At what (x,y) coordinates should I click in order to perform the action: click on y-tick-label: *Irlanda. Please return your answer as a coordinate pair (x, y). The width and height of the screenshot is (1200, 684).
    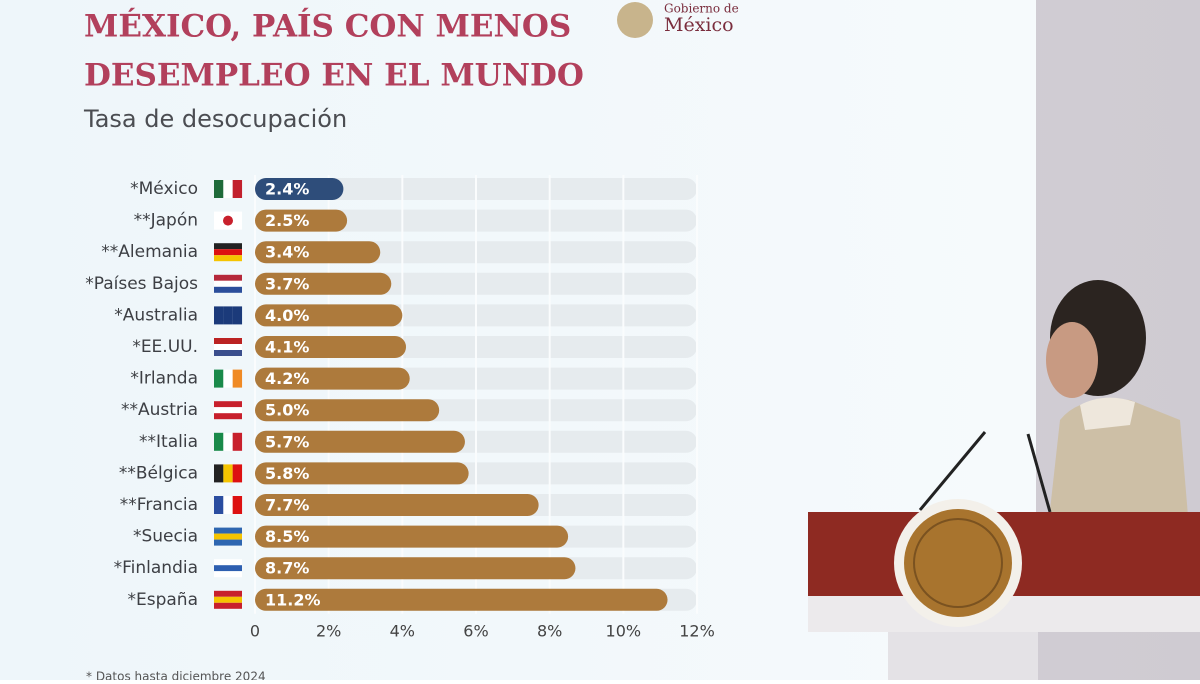
    Looking at the image, I should click on (164, 379).